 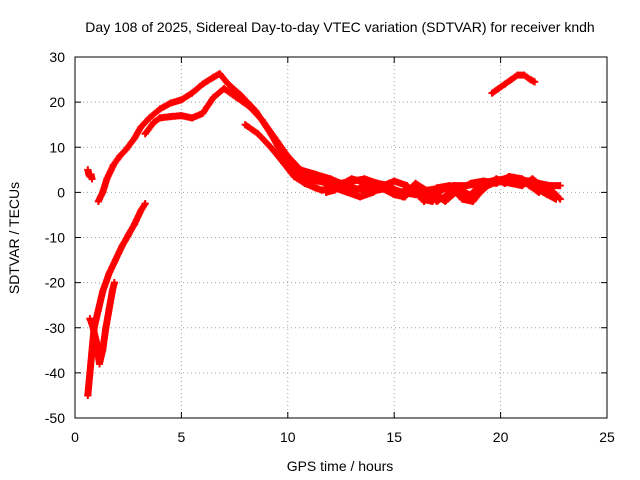 I want to click on x-tick-label: 0, so click(x=75, y=437).